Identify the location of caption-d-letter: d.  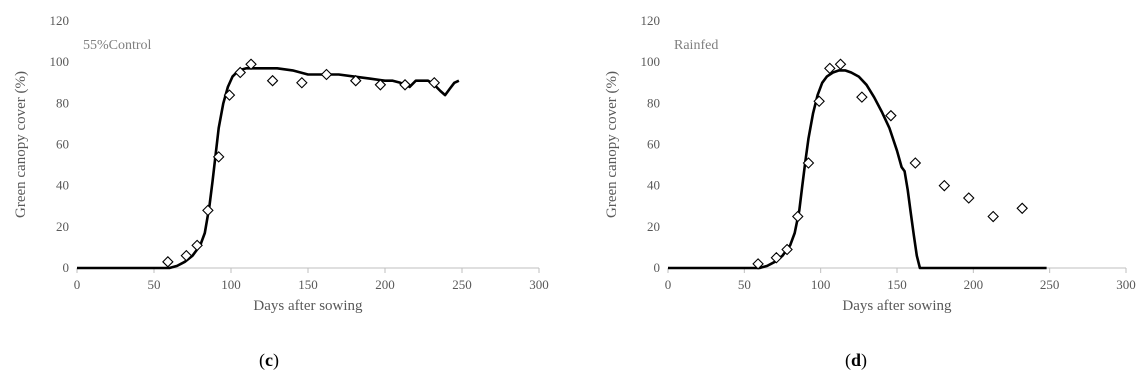
(856, 360).